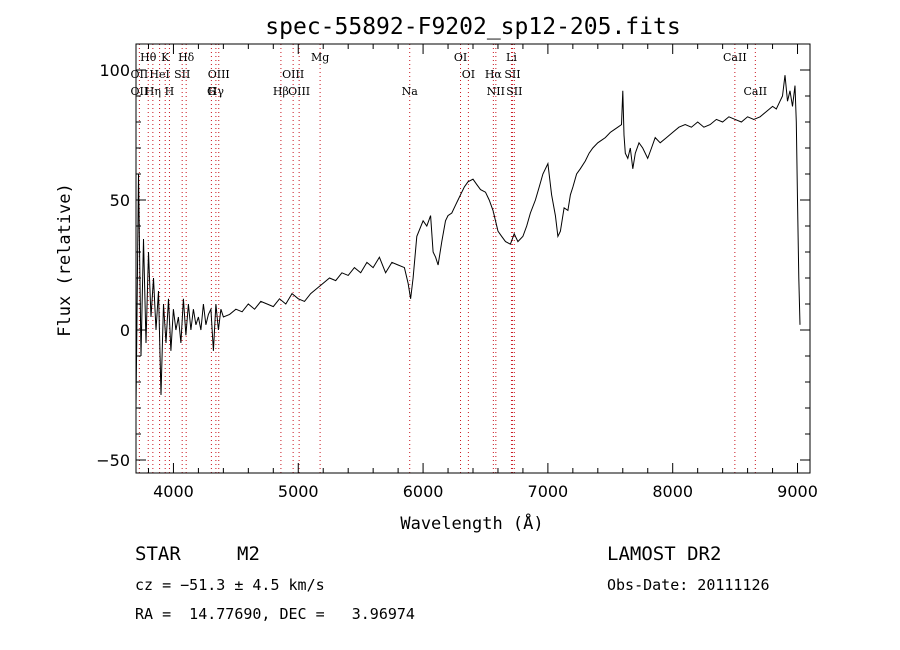 This screenshot has width=900, height=650. Describe the element at coordinates (114, 70) in the screenshot. I see `y-tick-label: 100` at that location.